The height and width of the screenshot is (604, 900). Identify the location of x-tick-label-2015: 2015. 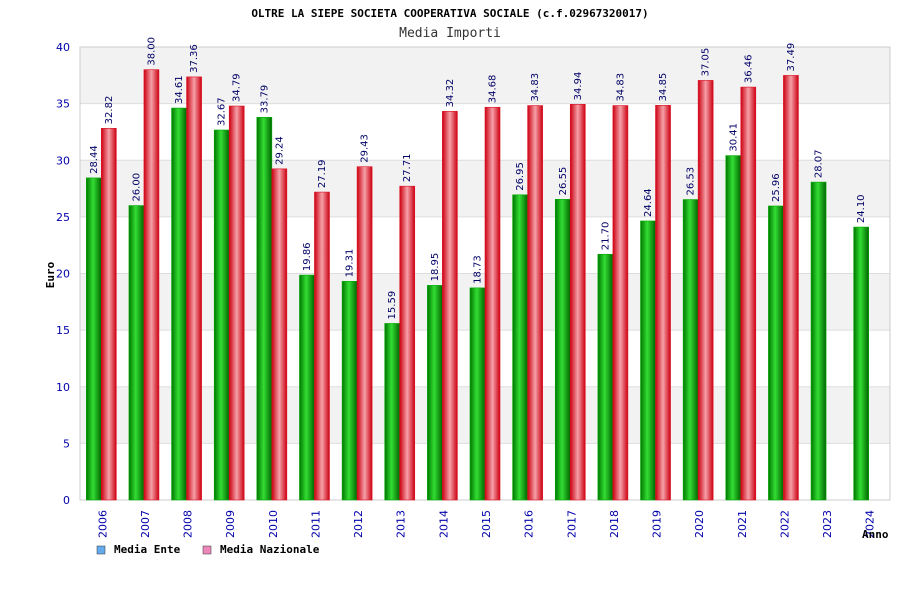
(486, 524).